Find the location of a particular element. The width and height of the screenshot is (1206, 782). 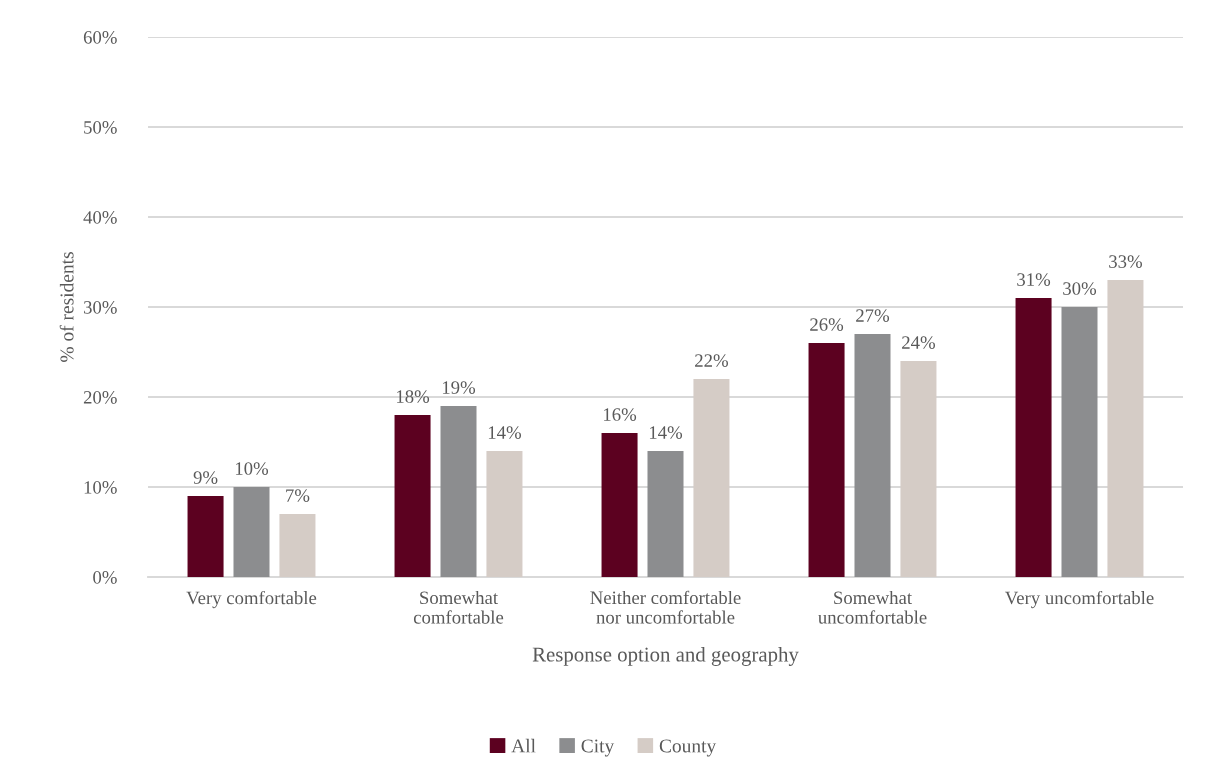

x-tick-label: Very uncomfortable is located at coordinates (1079, 599).